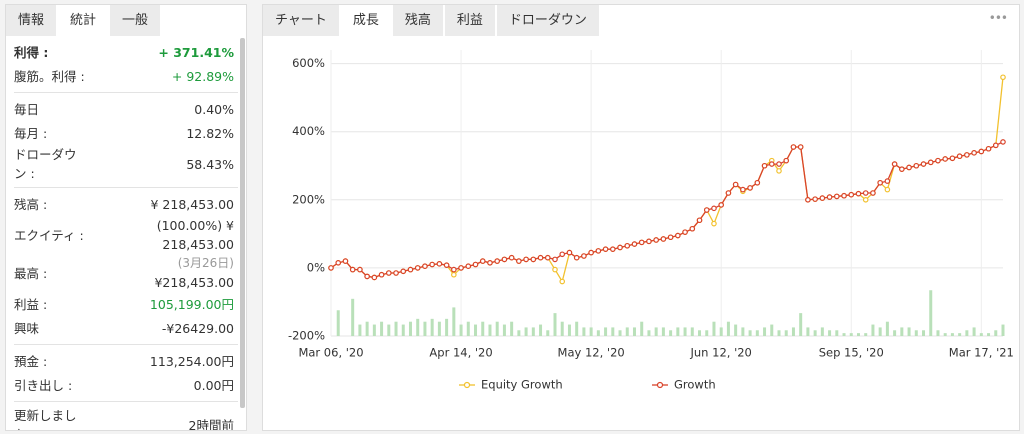 Image resolution: width=1024 pixels, height=434 pixels. Describe the element at coordinates (242, 223) in the screenshot. I see `scrollbar` at that location.